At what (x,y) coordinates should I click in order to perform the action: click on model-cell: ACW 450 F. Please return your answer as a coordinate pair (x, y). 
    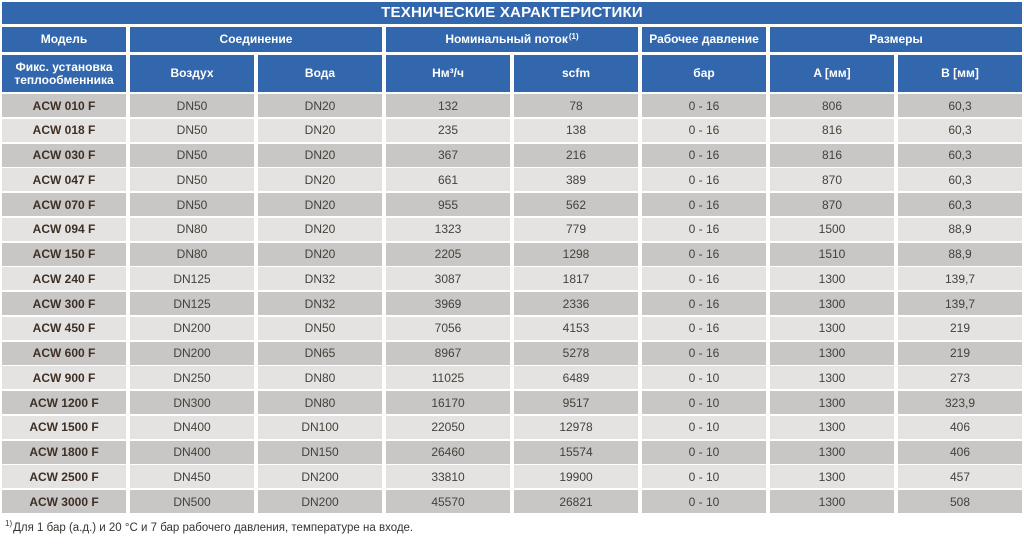
    Looking at the image, I should click on (64, 328).